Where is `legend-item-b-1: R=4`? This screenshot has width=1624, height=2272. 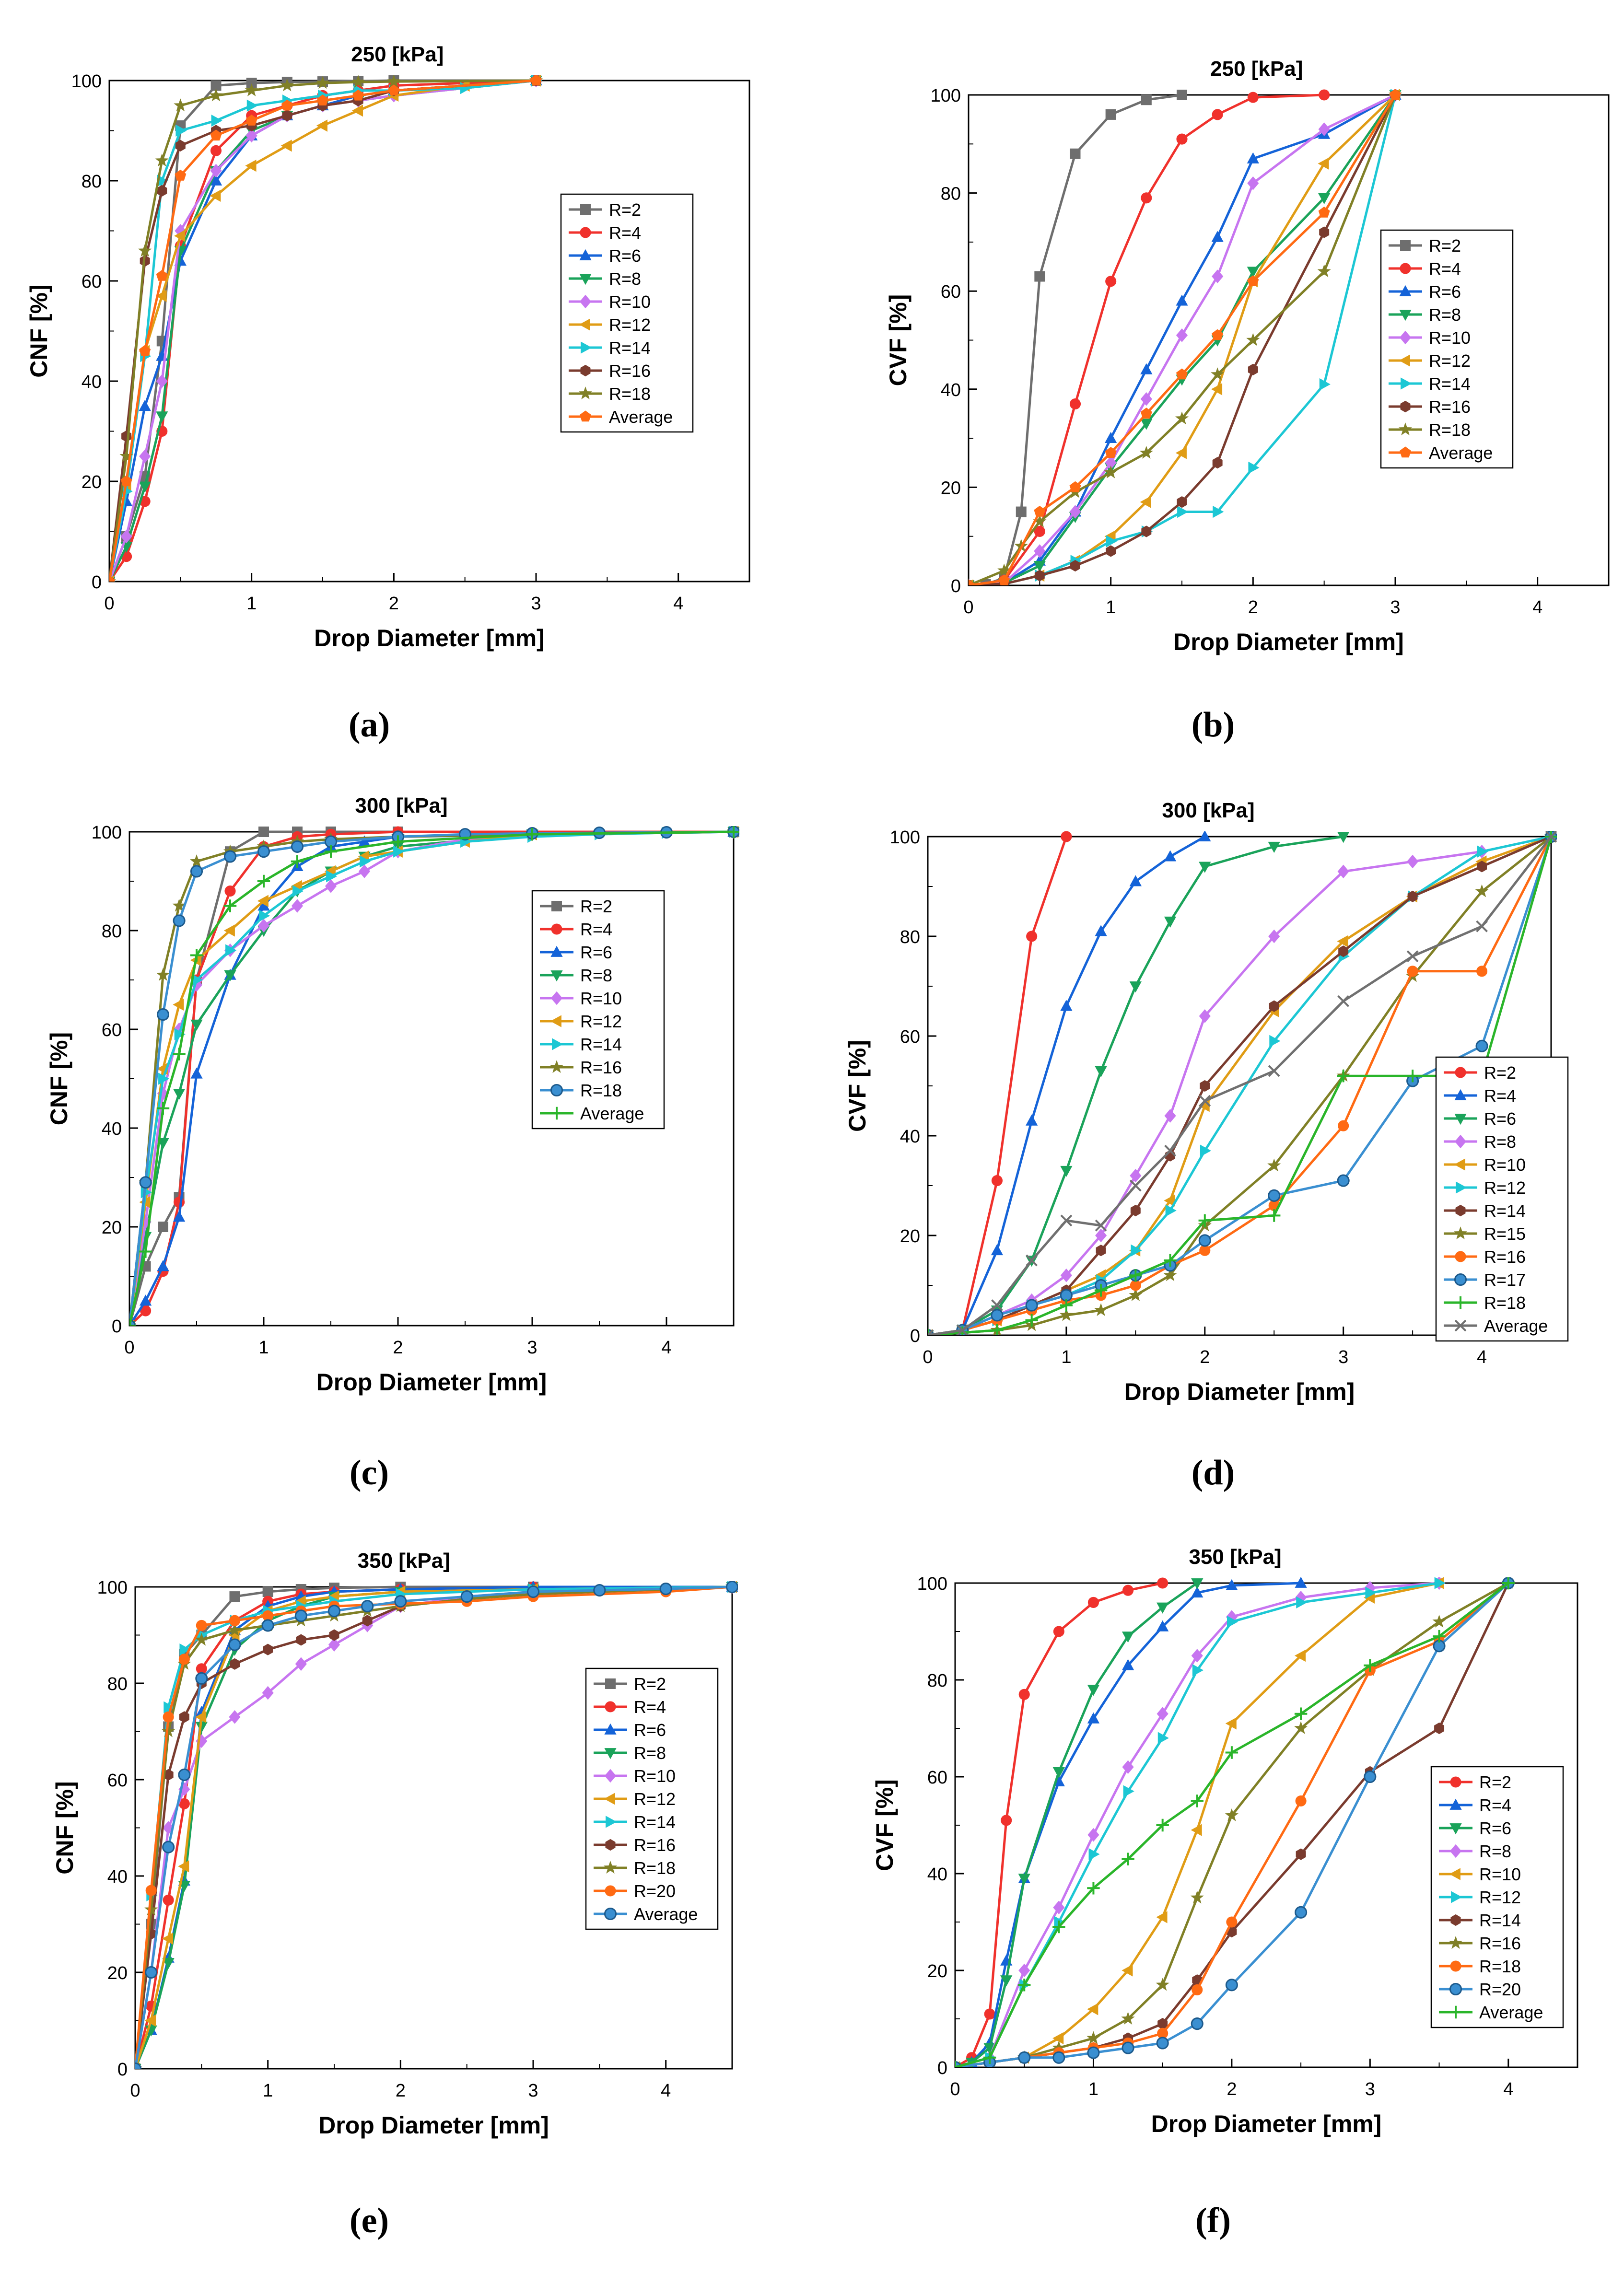 legend-item-b-1: R=4 is located at coordinates (1425, 269).